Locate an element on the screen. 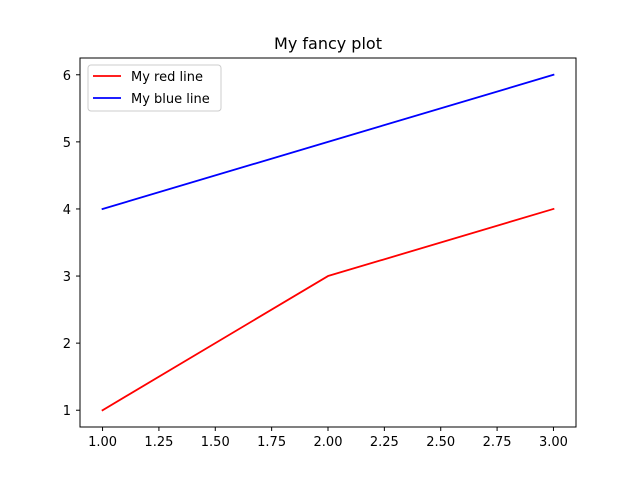  x-tick-label: 1.50 is located at coordinates (215, 442).